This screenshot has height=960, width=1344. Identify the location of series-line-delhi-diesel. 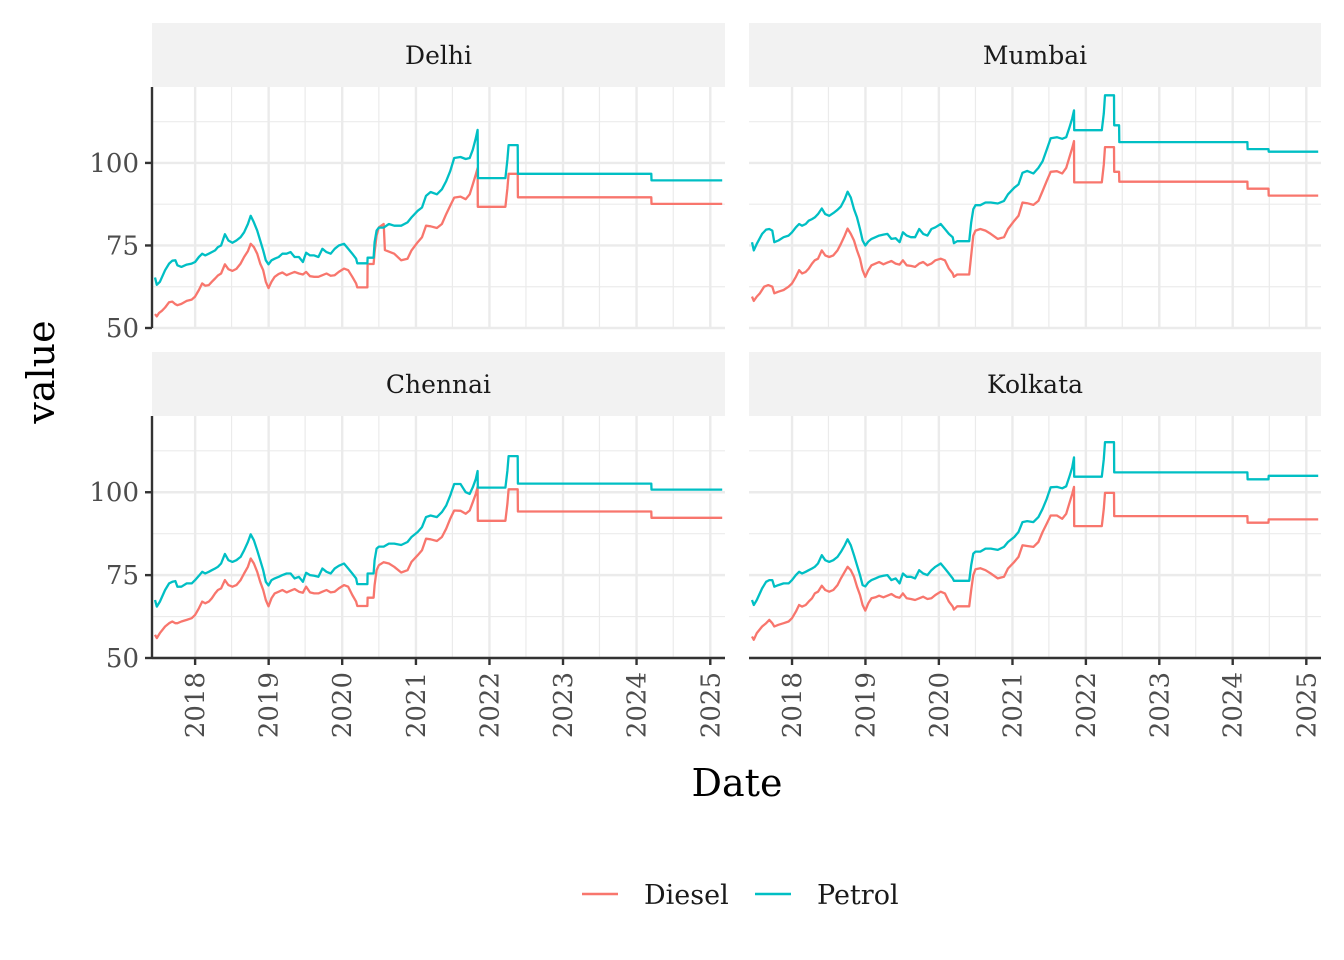
(438, 242).